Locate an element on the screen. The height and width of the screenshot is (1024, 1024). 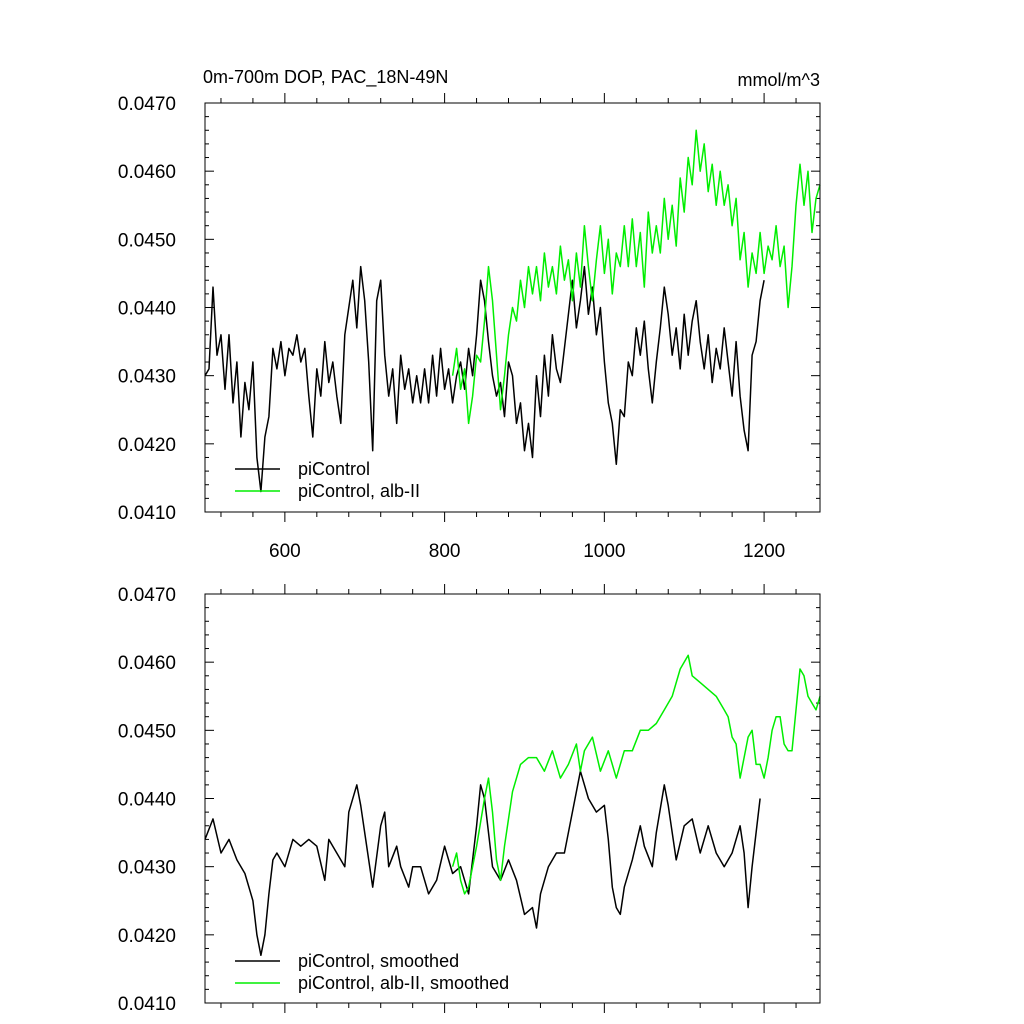
legend-label: piControl, alb-II, smoothed is located at coordinates (403, 983).